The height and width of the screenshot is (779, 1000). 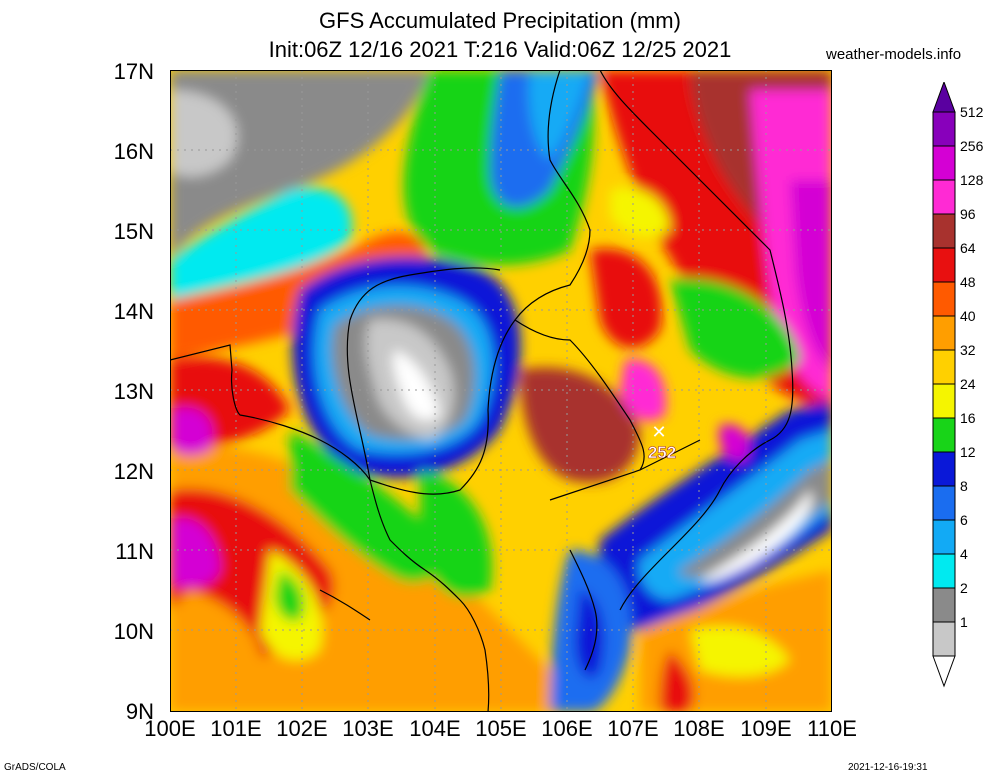 I want to click on legend-label: 8, so click(x=964, y=486).